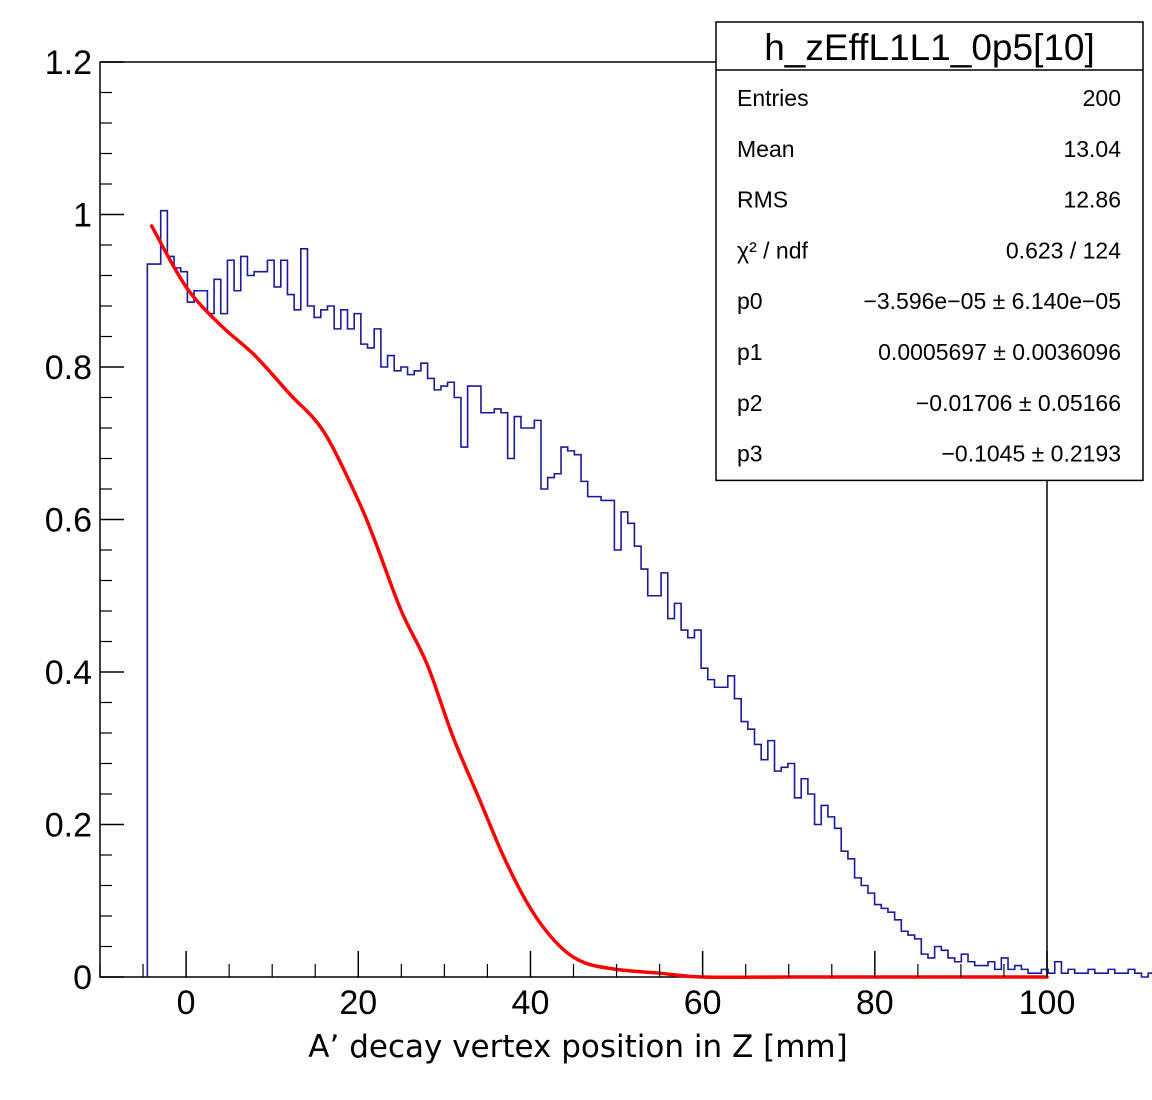  Describe the element at coordinates (1031, 454) in the screenshot. I see `stats-row-value: −0.1045 ± 0.2193` at that location.